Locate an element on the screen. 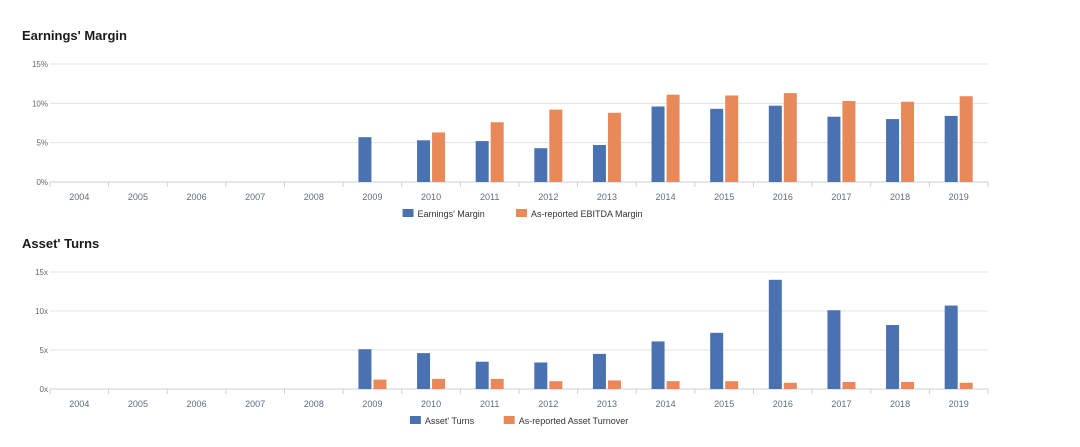 The image size is (1080, 447). bar-asset-s0-2013 is located at coordinates (599, 371).